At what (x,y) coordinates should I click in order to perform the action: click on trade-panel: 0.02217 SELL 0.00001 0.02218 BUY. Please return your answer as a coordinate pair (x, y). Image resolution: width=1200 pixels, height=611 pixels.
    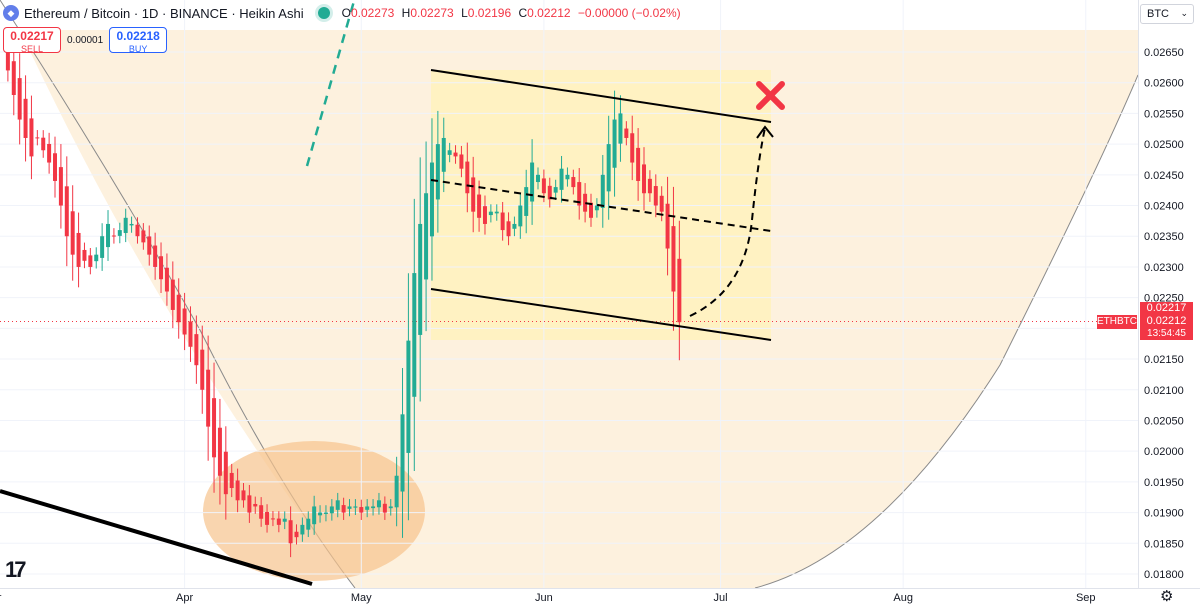
    Looking at the image, I should click on (85, 40).